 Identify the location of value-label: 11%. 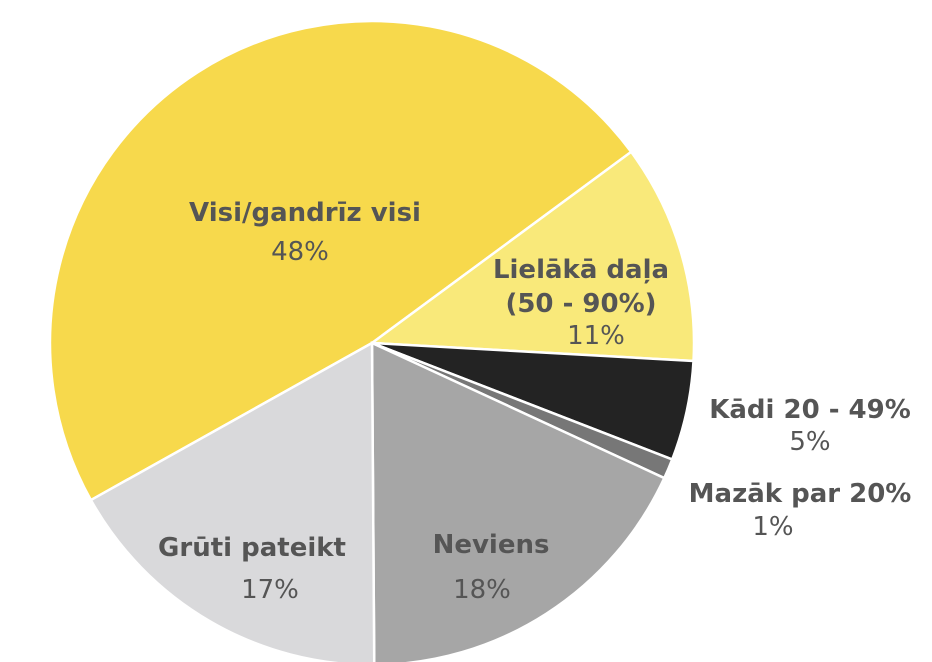
(596, 336).